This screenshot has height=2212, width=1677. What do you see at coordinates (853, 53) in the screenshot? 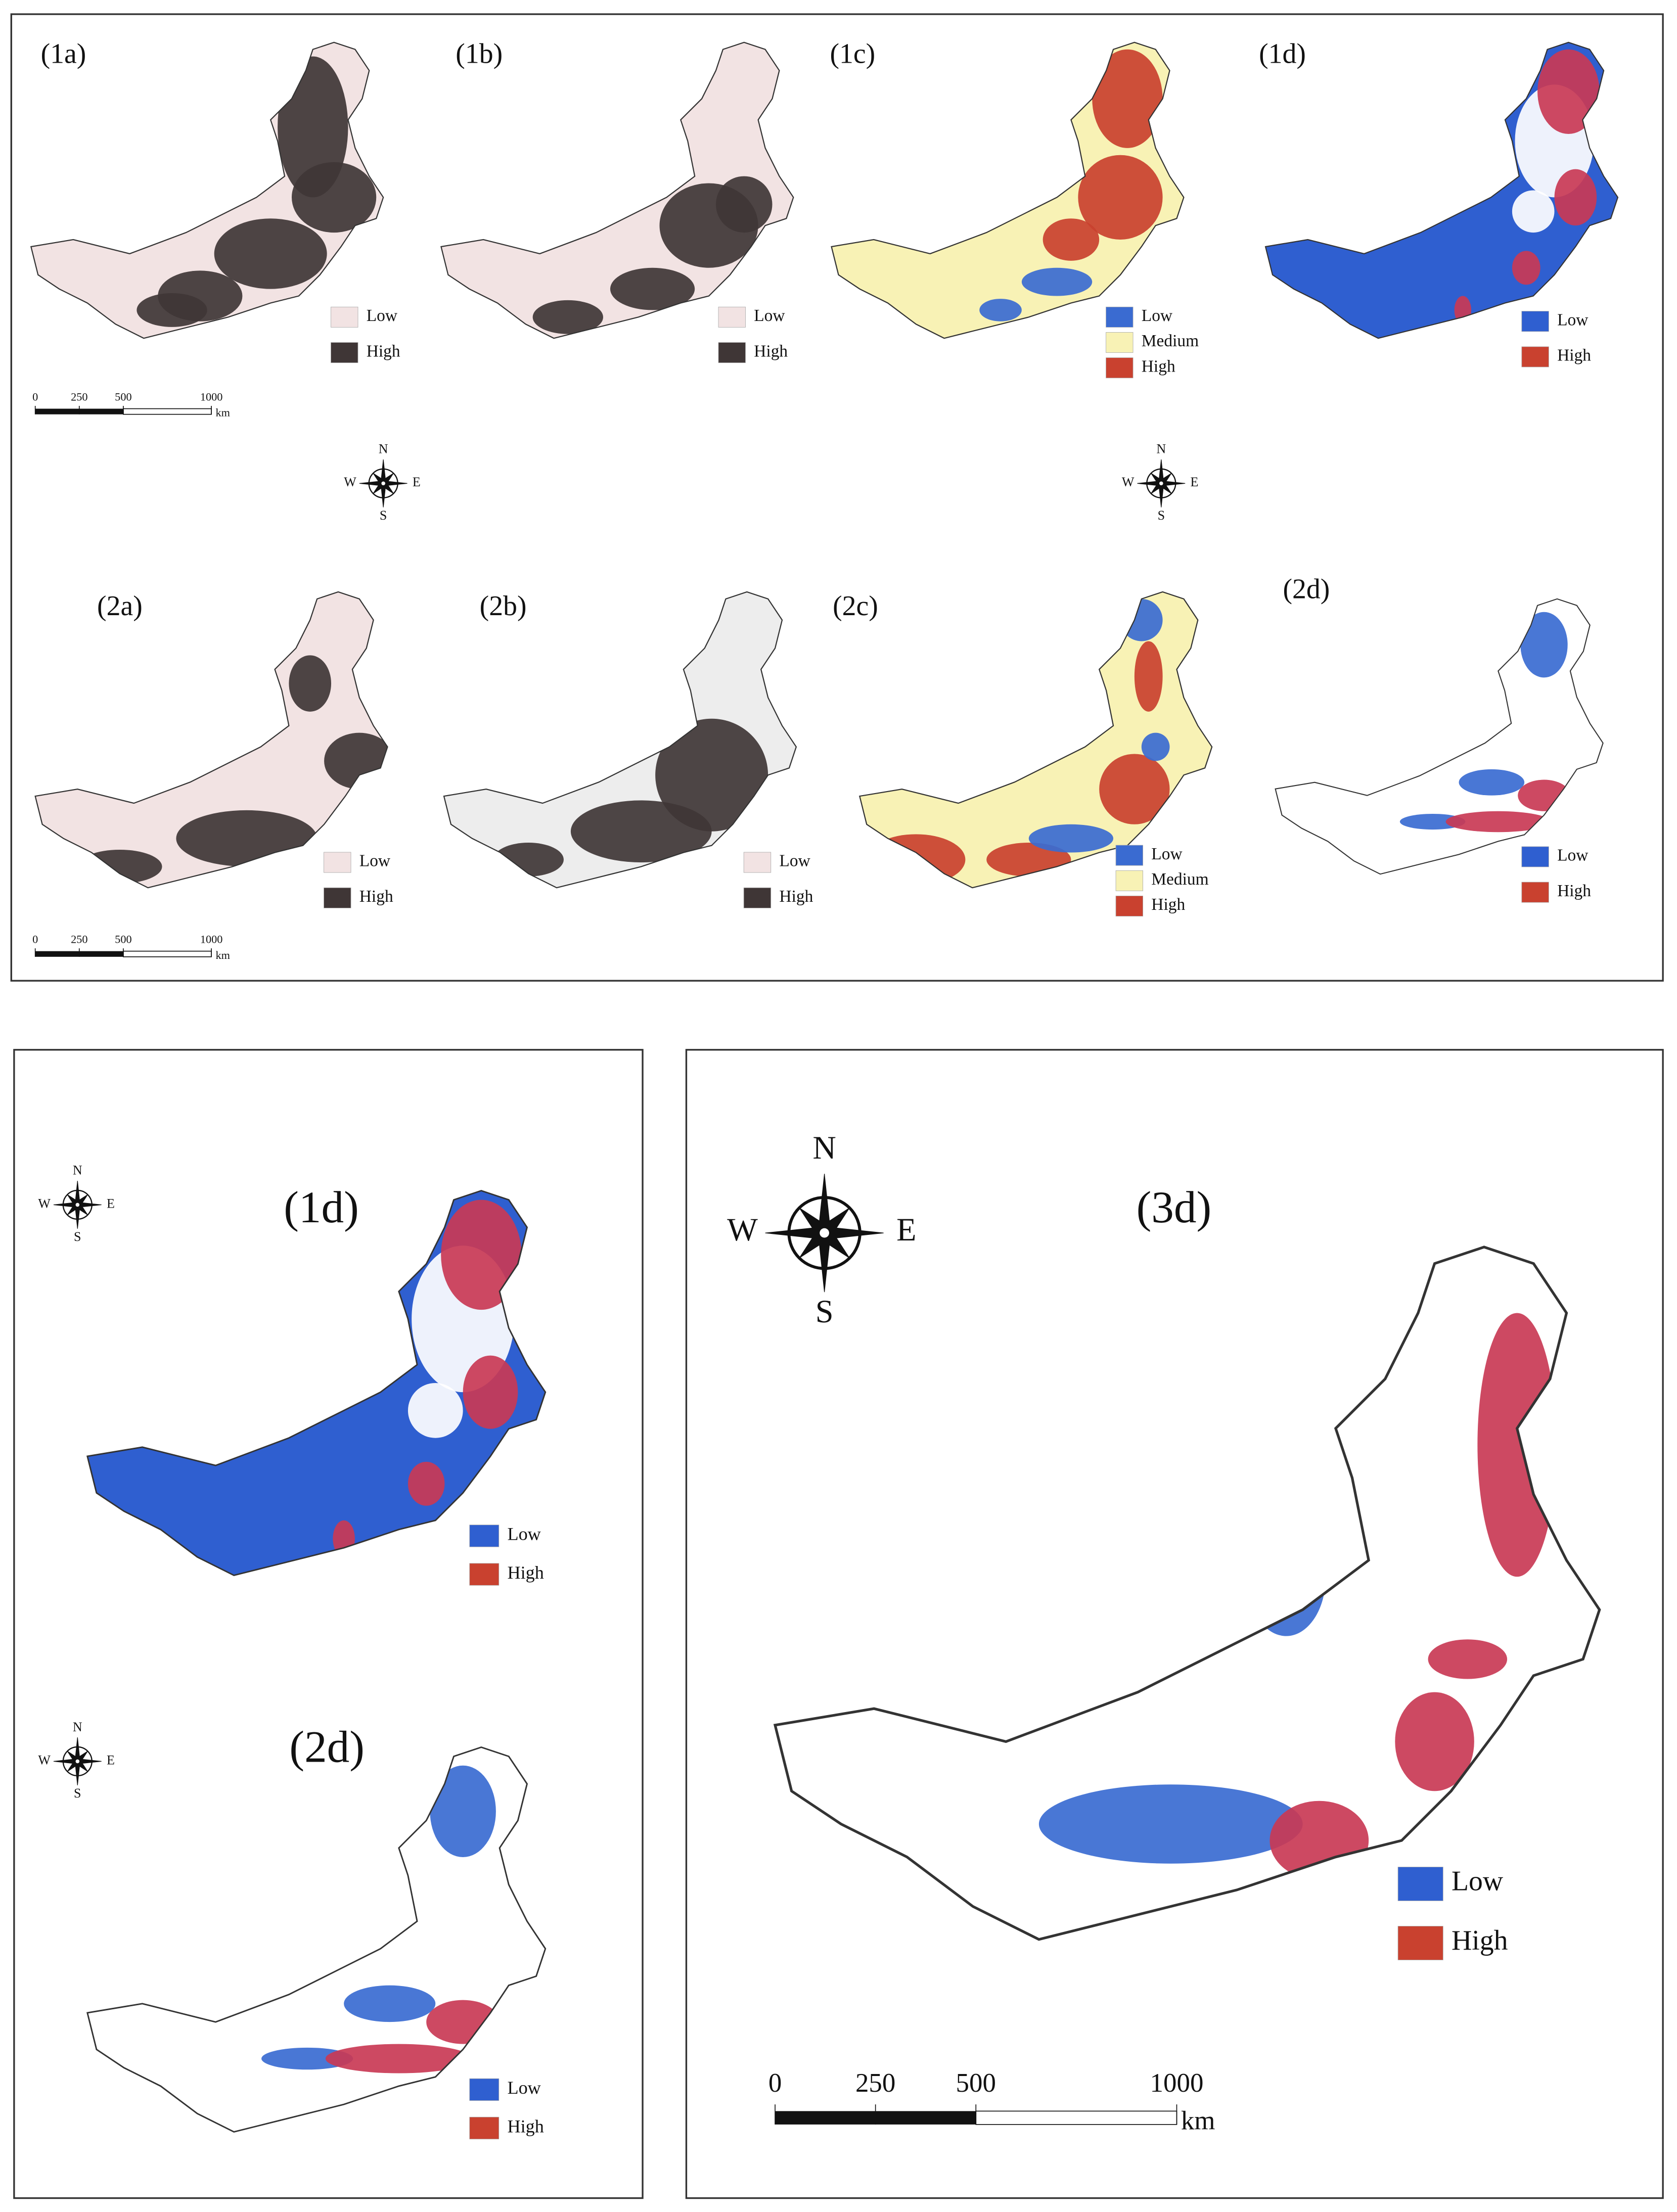
I see `panel-label: (1c)` at bounding box center [853, 53].